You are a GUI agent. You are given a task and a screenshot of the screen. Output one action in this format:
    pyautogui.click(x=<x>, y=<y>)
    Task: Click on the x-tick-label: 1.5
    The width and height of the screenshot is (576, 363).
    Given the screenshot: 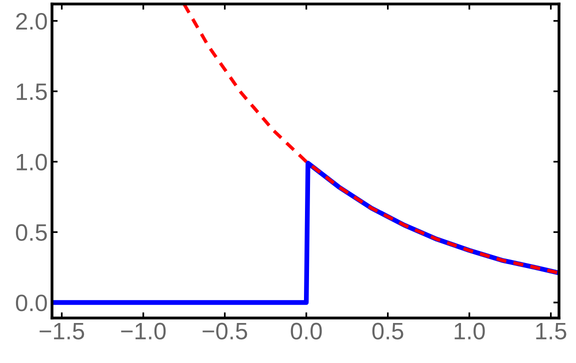 What is the action you would take?
    pyautogui.click(x=551, y=331)
    